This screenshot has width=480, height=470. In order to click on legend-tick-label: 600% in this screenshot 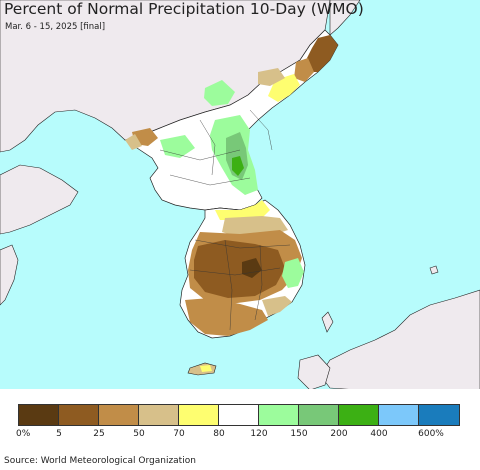, I will do `click(431, 434)`.